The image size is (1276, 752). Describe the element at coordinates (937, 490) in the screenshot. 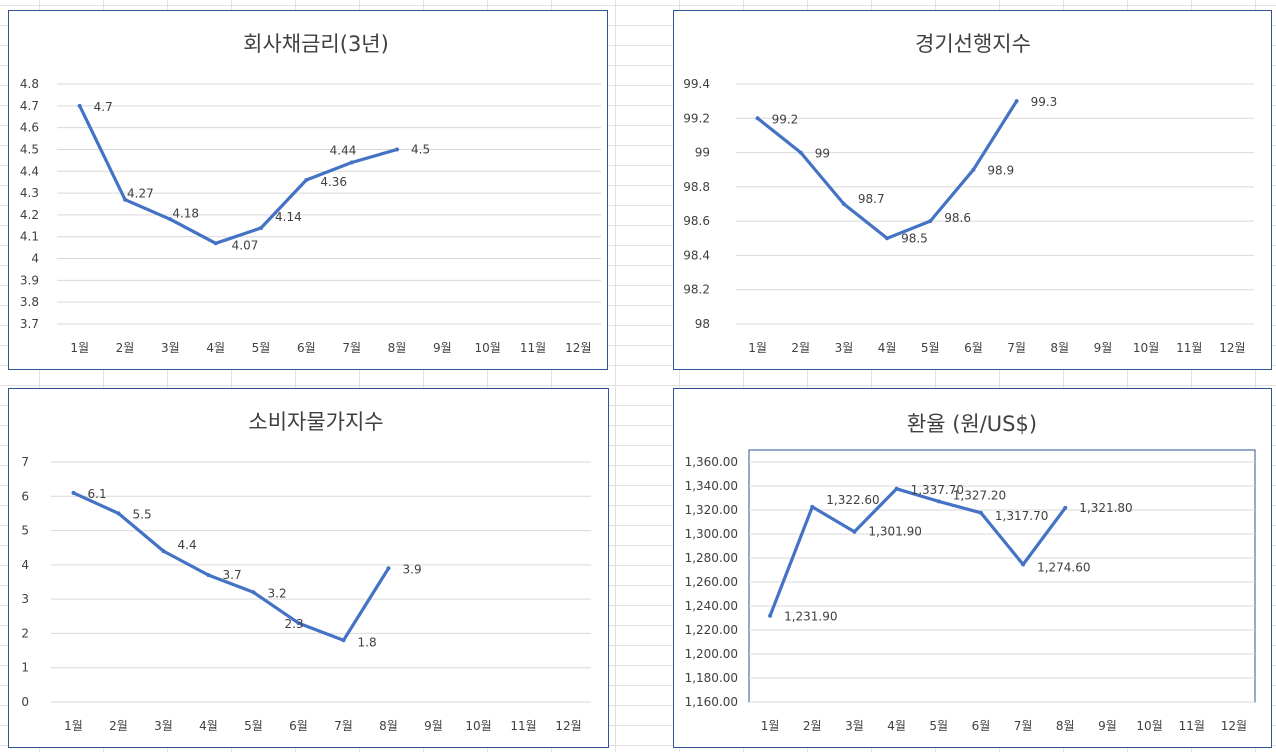

I see `data-label: 1,337.70` at that location.